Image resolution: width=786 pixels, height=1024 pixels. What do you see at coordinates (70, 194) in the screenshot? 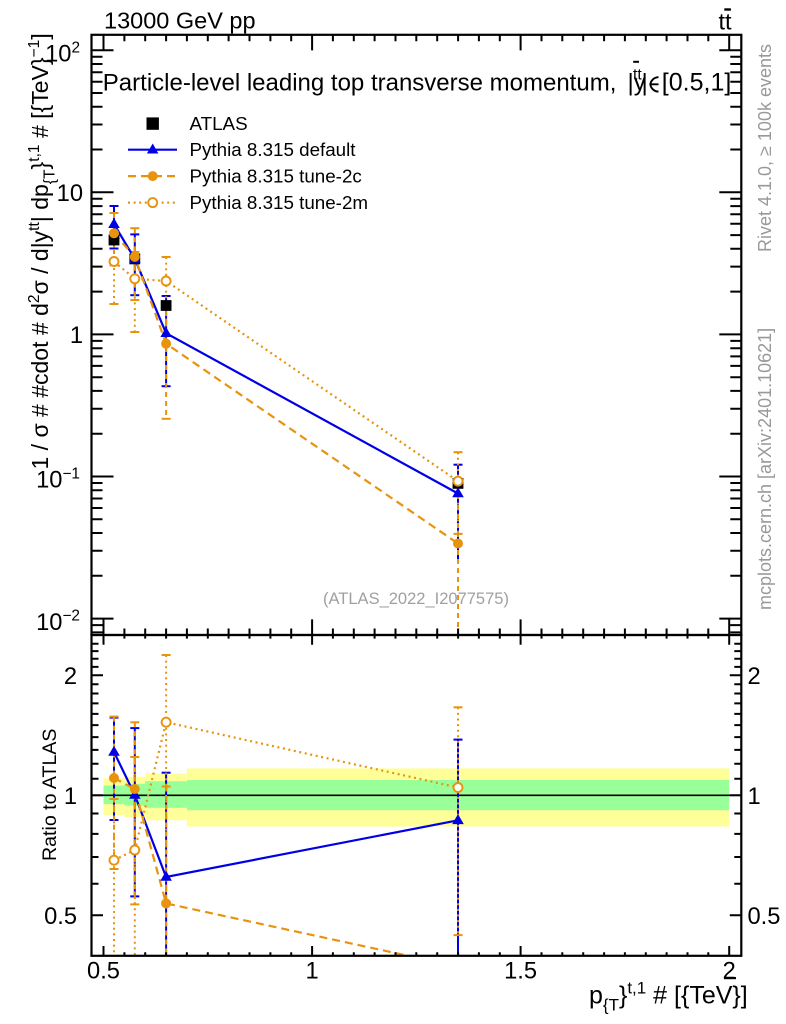
I see `svg-text: 10` at bounding box center [70, 194].